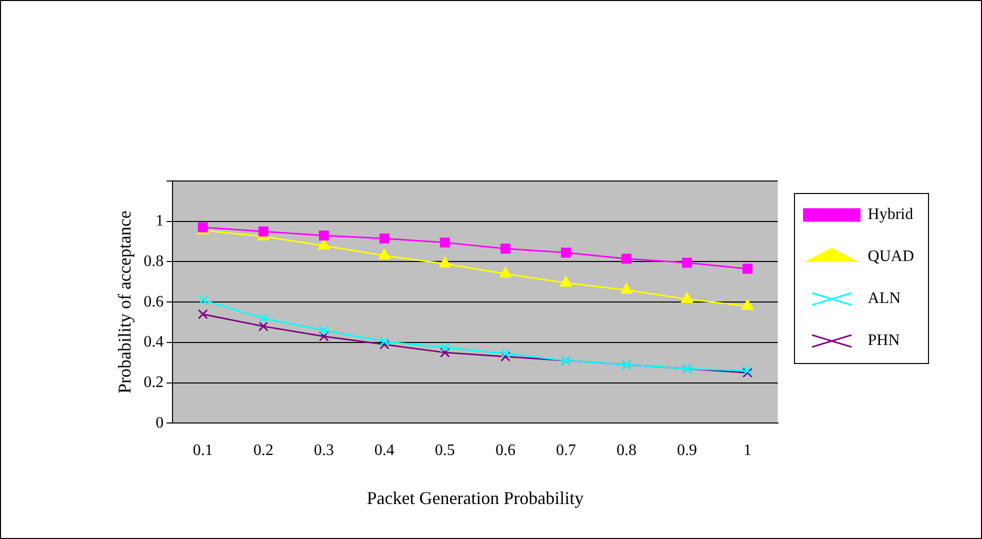 The image size is (982, 539). Describe the element at coordinates (154, 342) in the screenshot. I see `y-tick-label: 0.4` at that location.